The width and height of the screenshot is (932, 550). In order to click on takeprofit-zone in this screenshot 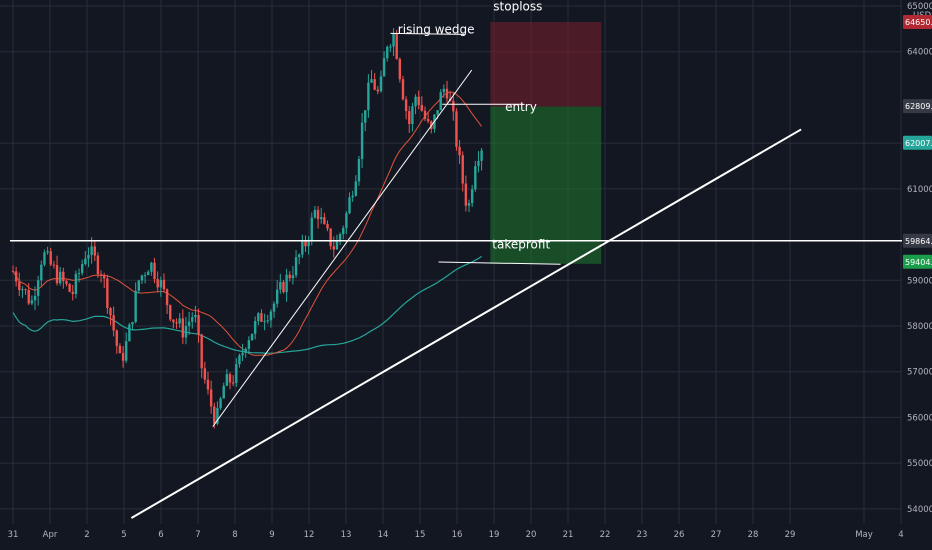, I will do `click(546, 185)`.